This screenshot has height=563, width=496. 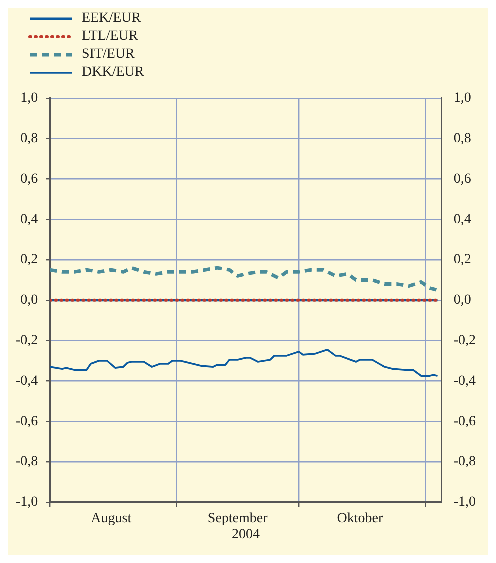 What do you see at coordinates (29, 220) in the screenshot?
I see `y-tick-label: 0,4` at bounding box center [29, 220].